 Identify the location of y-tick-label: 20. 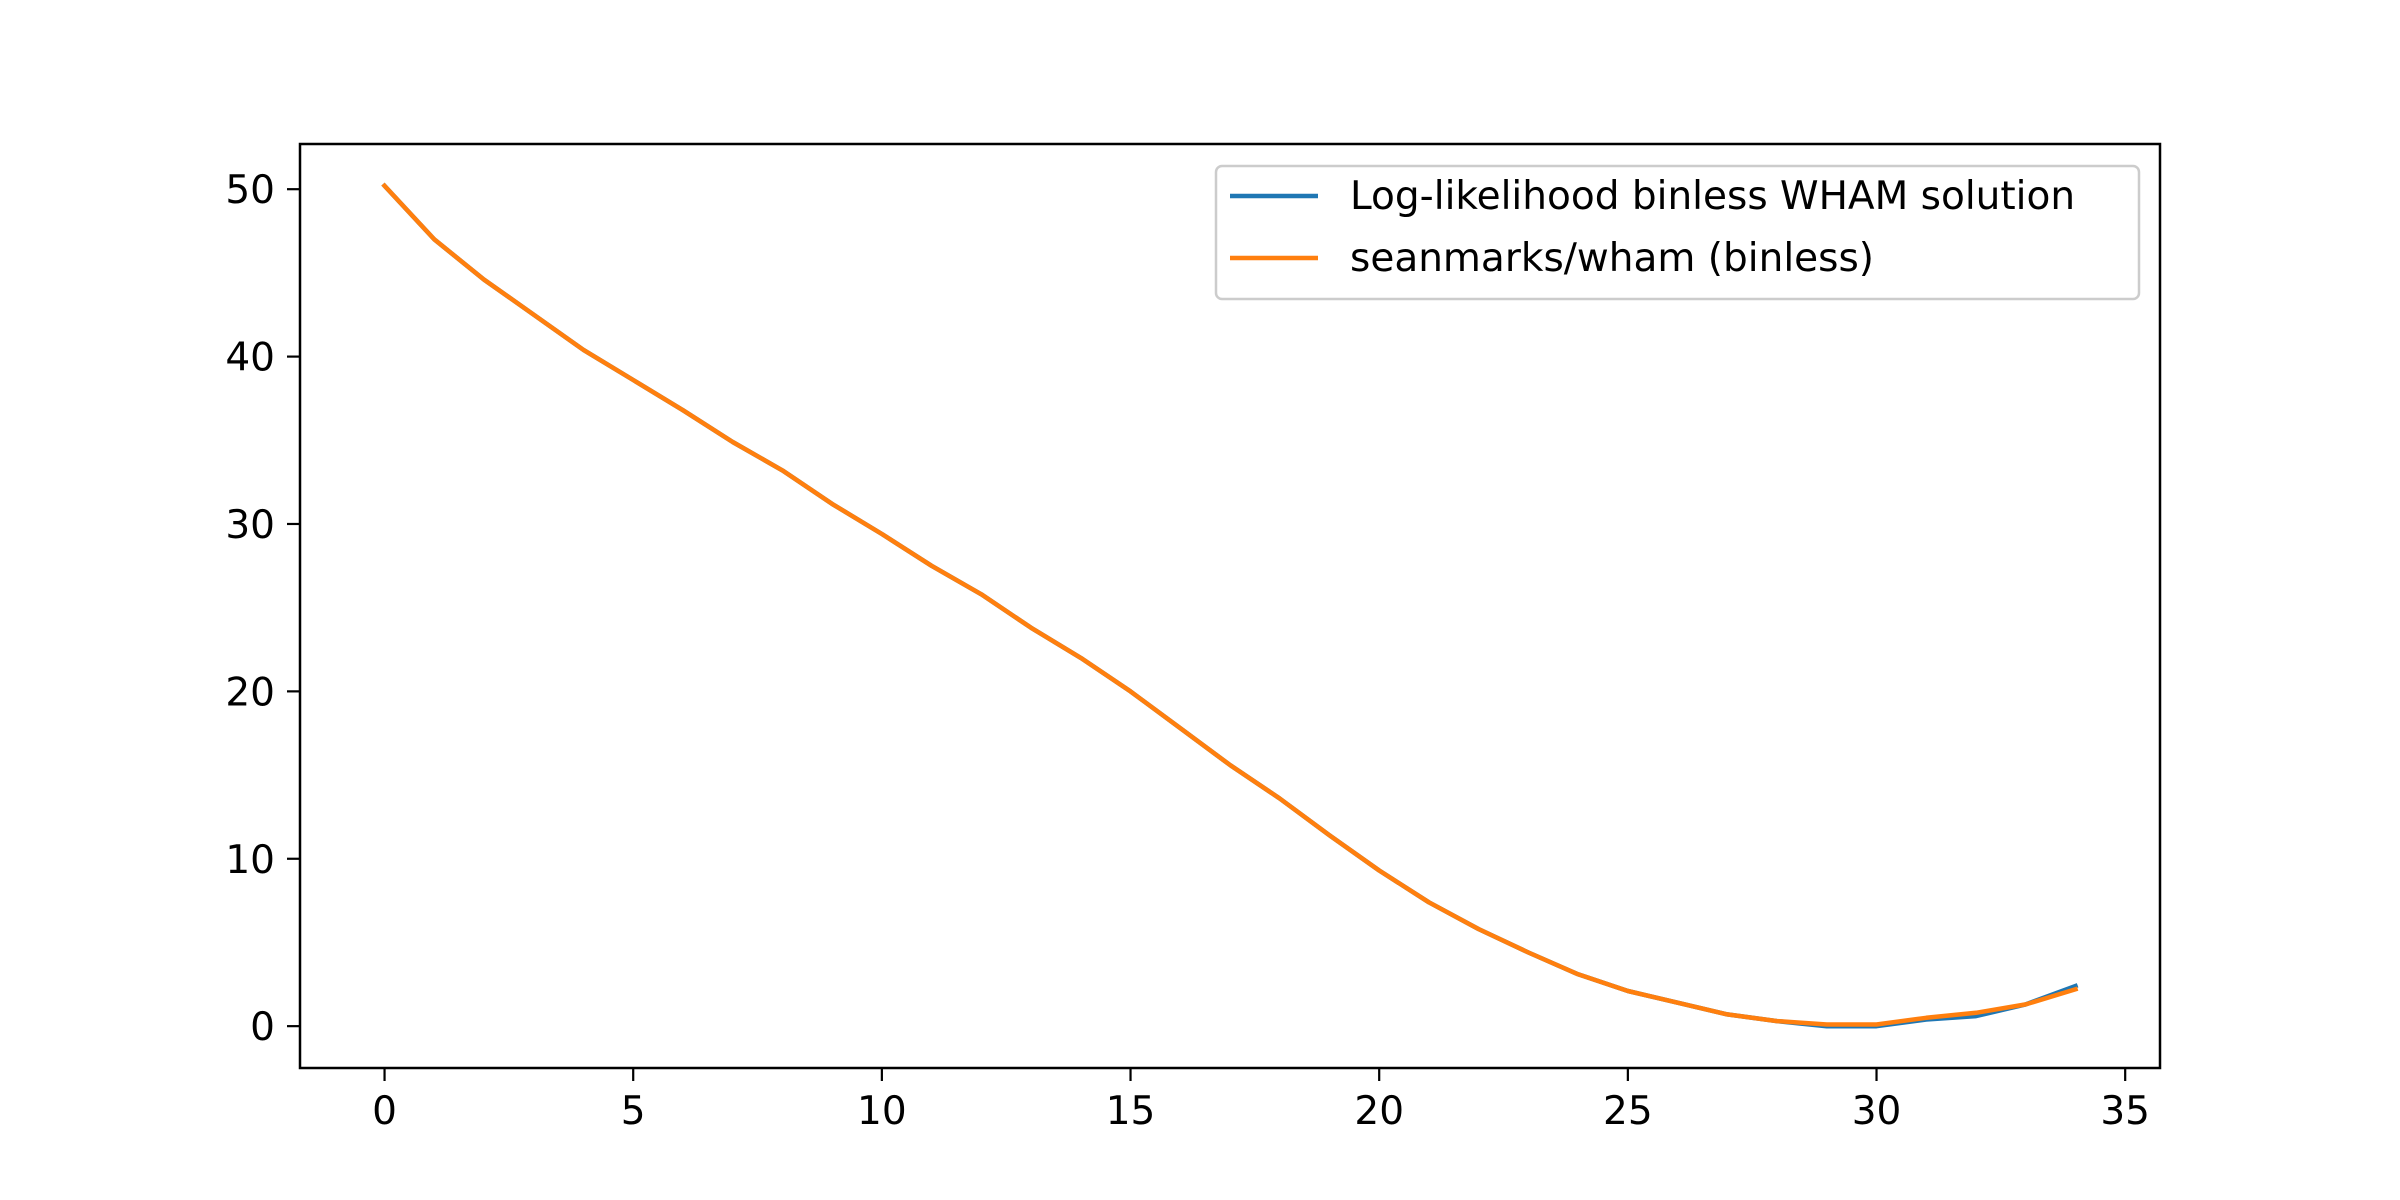
(250, 692).